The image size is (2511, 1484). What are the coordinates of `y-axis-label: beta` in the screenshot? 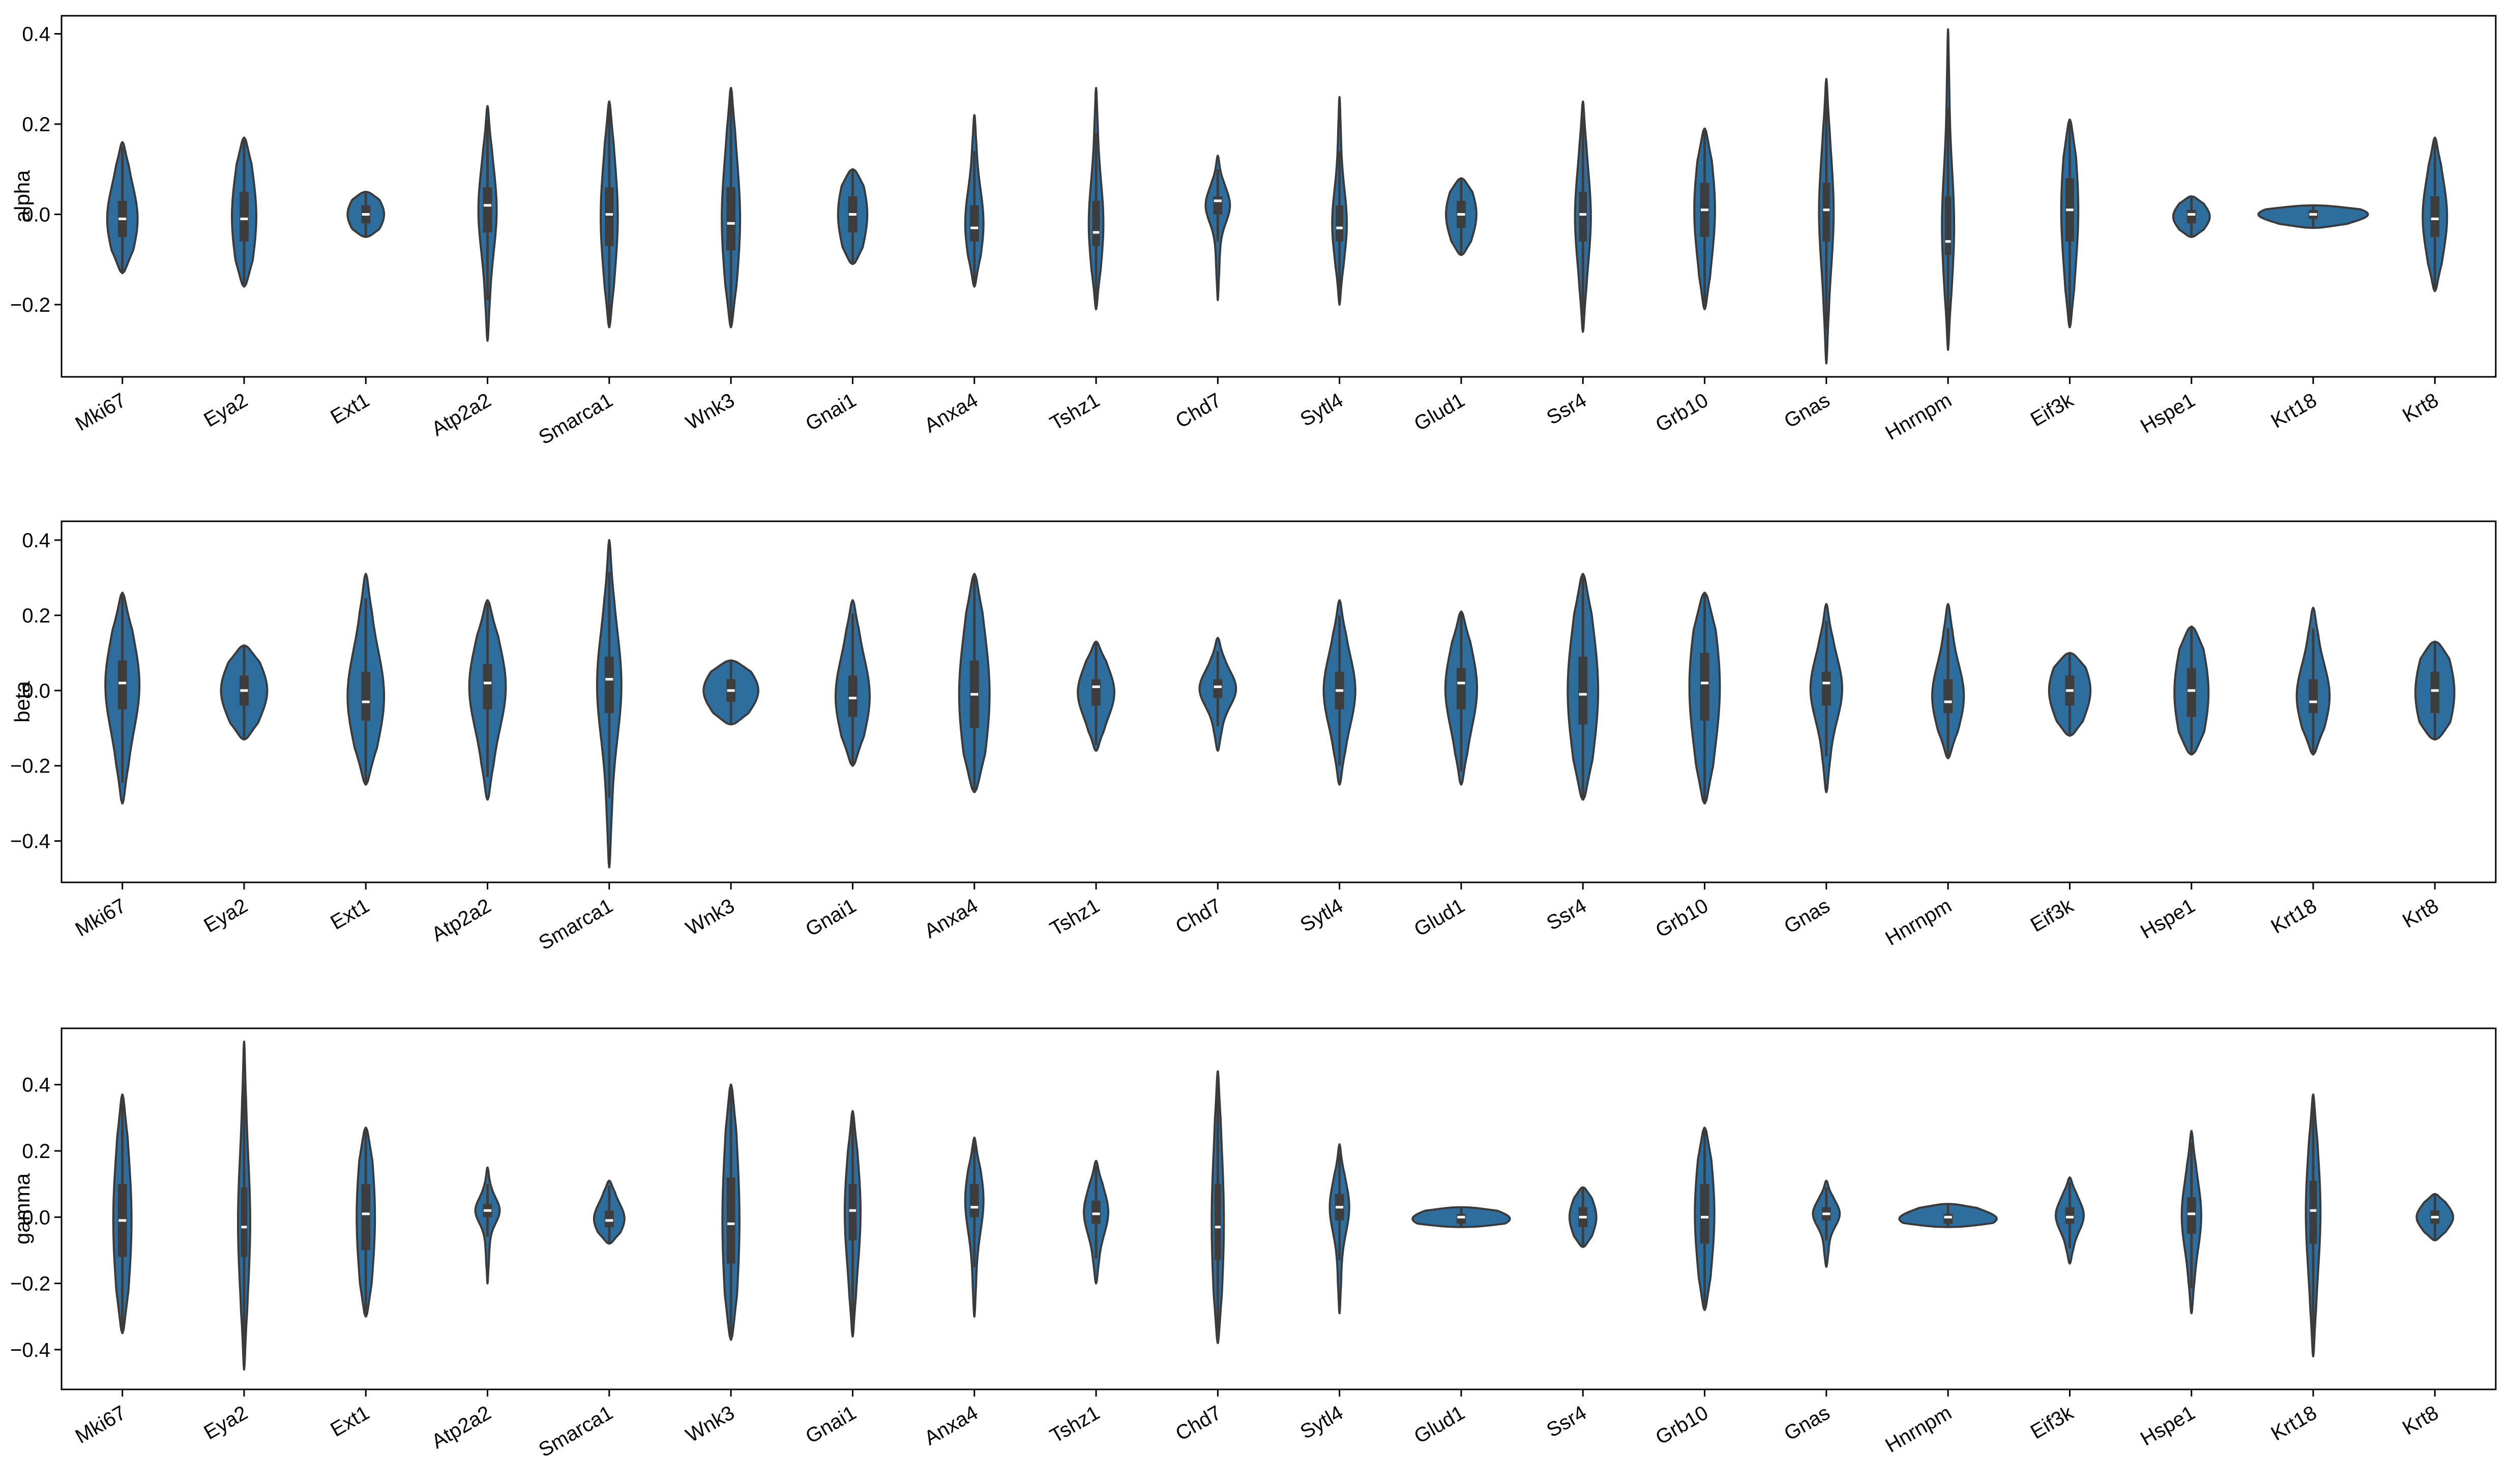 It's located at (22, 701).